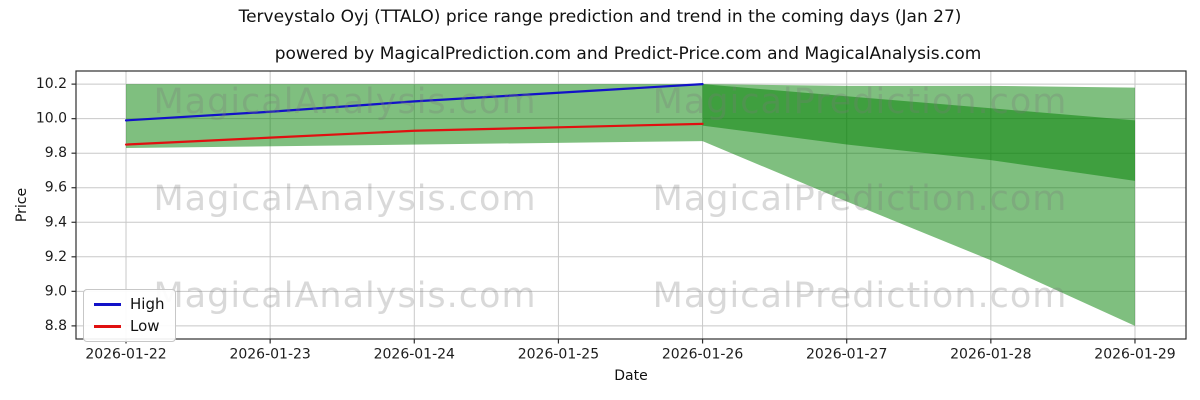 The height and width of the screenshot is (400, 1200). What do you see at coordinates (414, 355) in the screenshot?
I see `x-tick-label: 2026-01-24` at bounding box center [414, 355].